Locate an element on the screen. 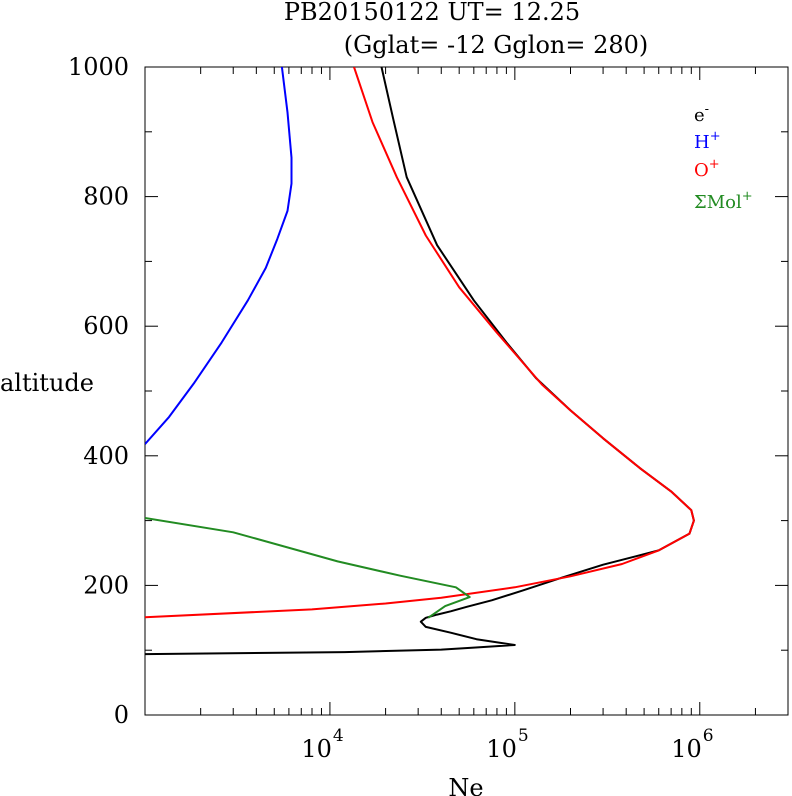  chart-title: PB20150122 UT= 12.25 is located at coordinates (432, 13).